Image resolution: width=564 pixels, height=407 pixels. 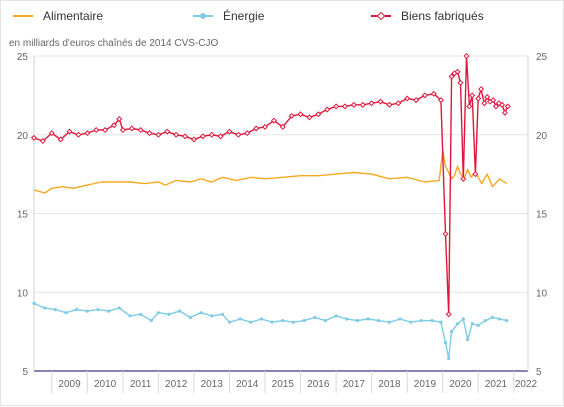 What do you see at coordinates (23, 57) in the screenshot?
I see `y-tick-left-25: 25` at bounding box center [23, 57].